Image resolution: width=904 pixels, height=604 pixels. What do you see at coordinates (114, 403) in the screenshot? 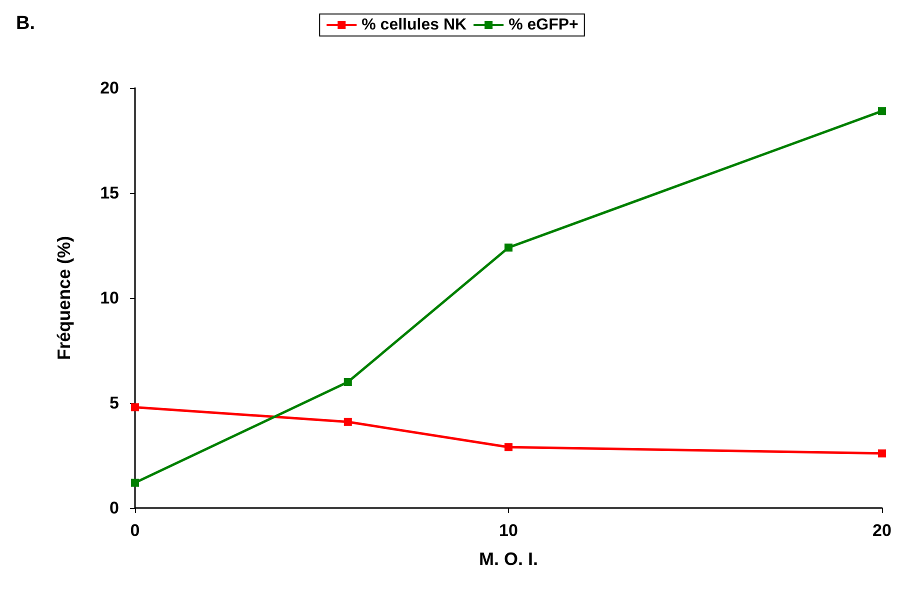
I see `y-tick-label: 5` at bounding box center [114, 403].